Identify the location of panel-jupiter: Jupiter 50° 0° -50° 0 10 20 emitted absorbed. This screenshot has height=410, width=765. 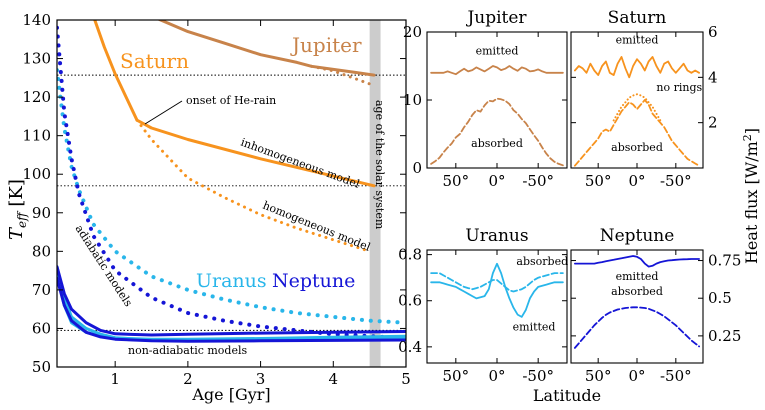
(485, 99).